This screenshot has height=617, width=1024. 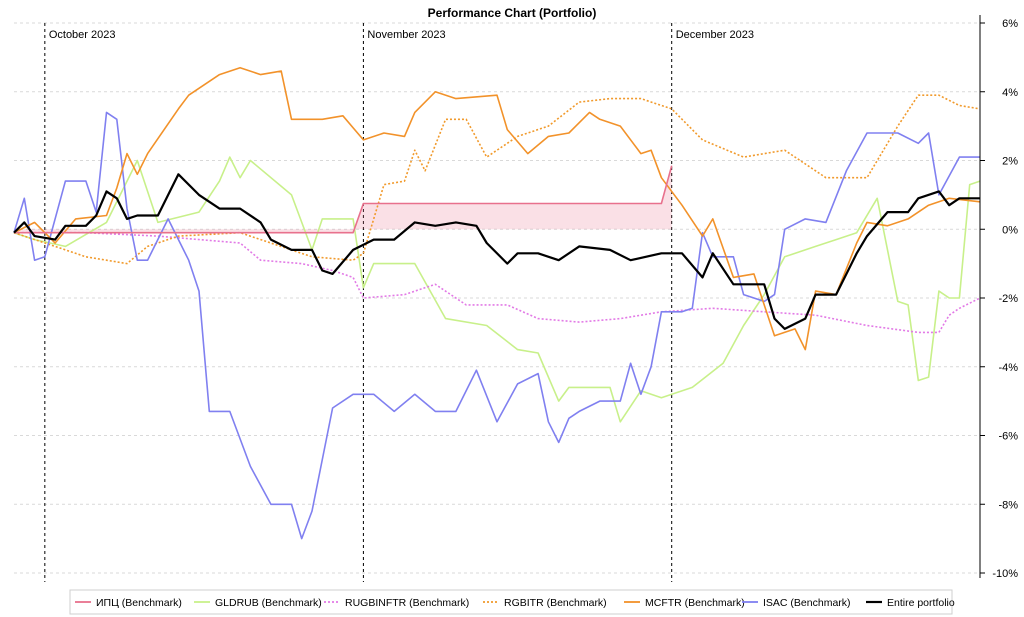 What do you see at coordinates (1010, 93) in the screenshot?
I see `y-tick-label: 4%` at bounding box center [1010, 93].